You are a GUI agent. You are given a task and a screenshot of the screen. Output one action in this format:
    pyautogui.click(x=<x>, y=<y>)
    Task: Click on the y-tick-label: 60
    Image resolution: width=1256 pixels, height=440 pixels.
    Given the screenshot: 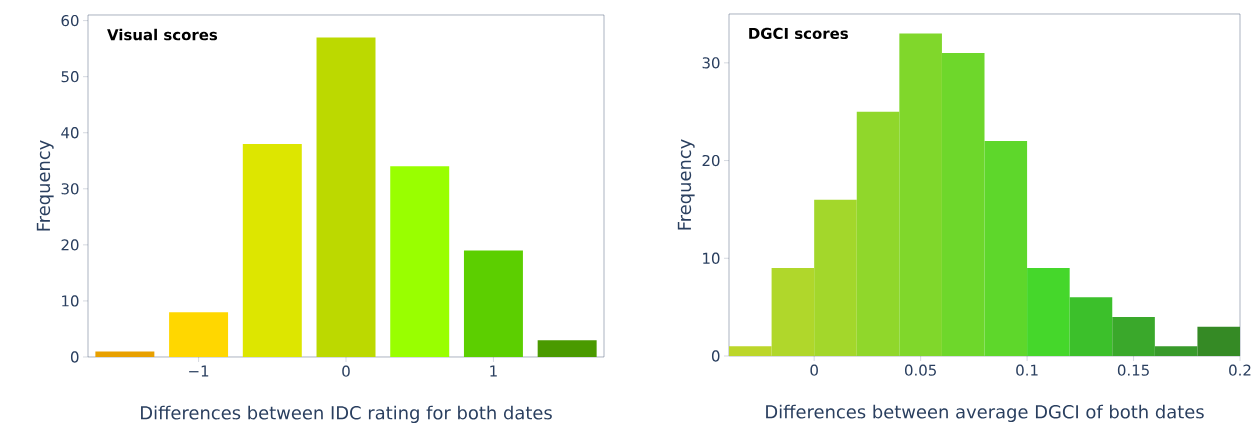 What is the action you would take?
    pyautogui.click(x=70, y=20)
    